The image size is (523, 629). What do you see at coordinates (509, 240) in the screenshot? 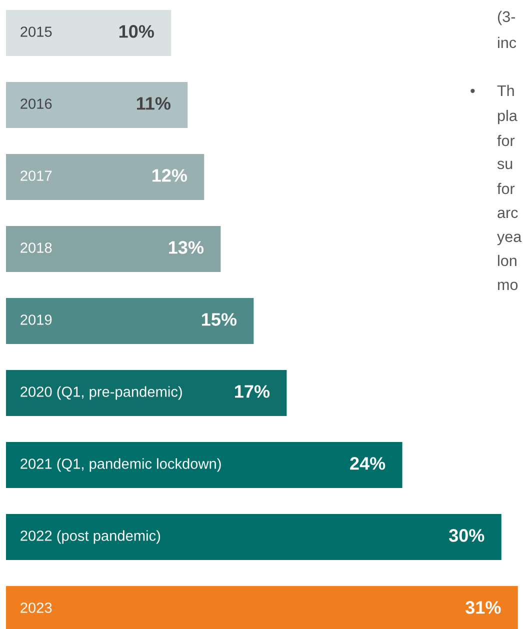
I see `annotation: yea` at bounding box center [509, 240].